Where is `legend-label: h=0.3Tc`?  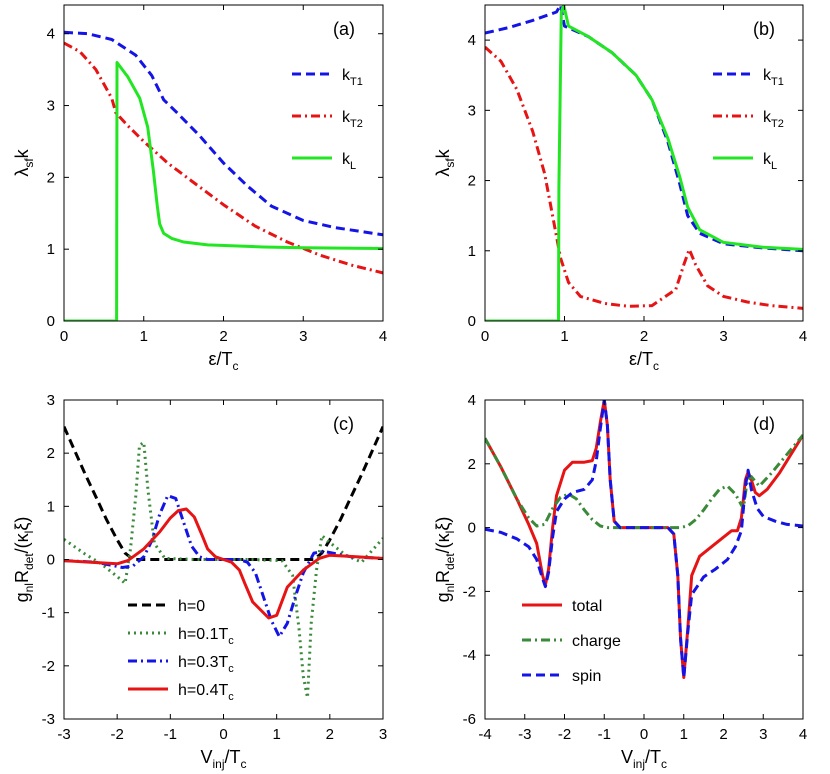
legend-label: h=0.3Tc is located at coordinates (206, 664).